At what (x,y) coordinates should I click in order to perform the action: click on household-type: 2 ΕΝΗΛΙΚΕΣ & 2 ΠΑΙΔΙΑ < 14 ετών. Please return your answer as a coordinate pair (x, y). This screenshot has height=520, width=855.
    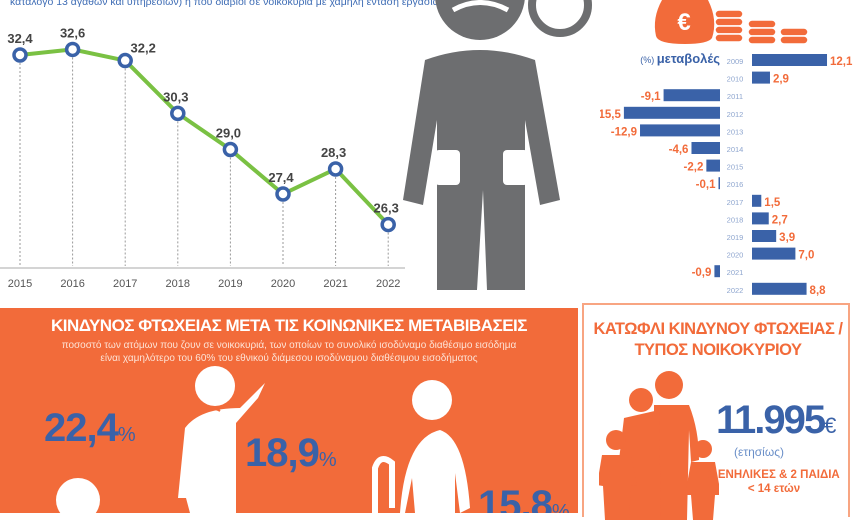
    Looking at the image, I should click on (774, 482).